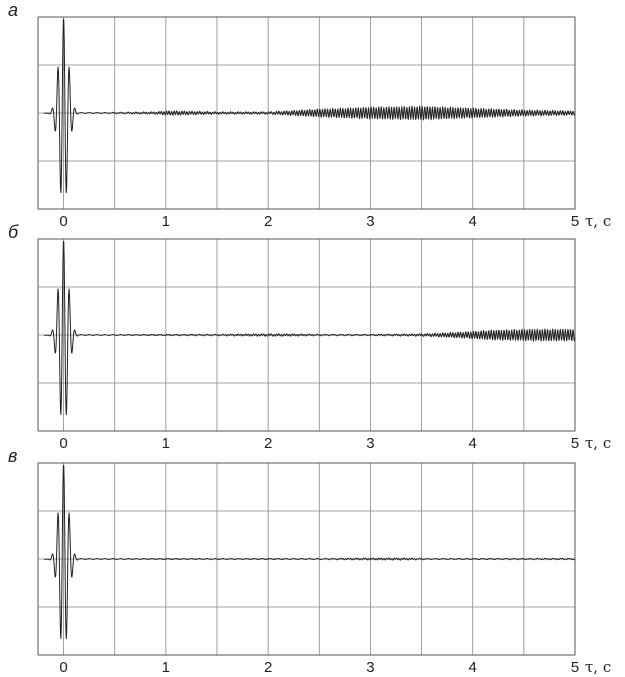 This screenshot has width=625, height=677. I want to click on panel-label: а, so click(13, 10).